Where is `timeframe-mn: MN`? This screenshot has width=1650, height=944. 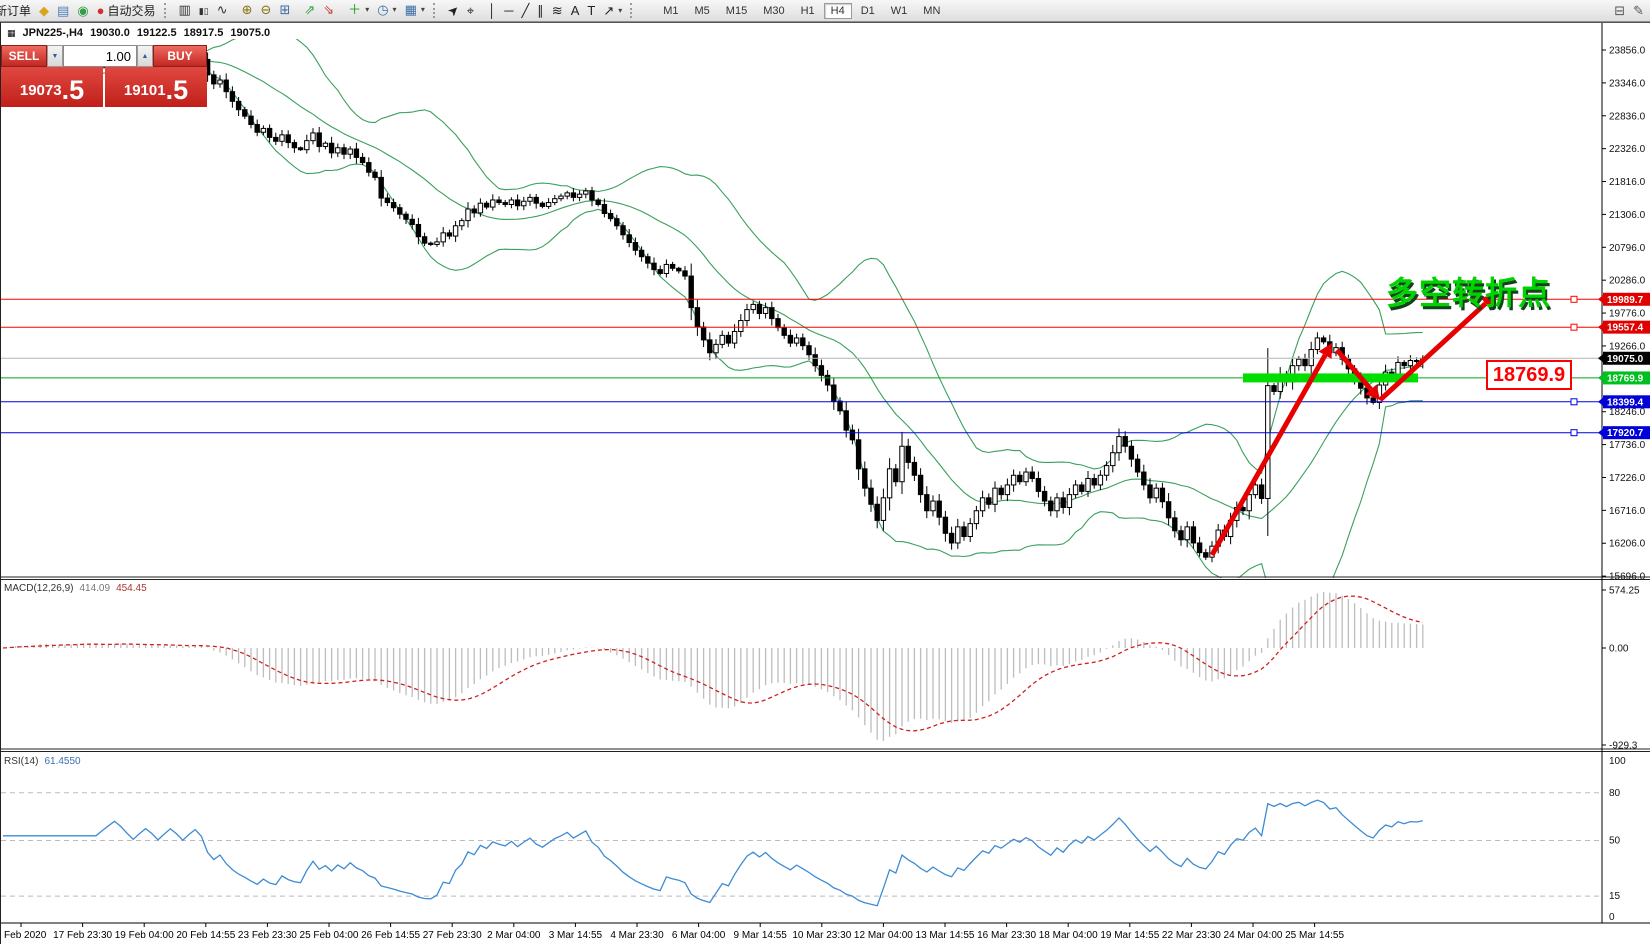
timeframe-mn: MN is located at coordinates (932, 10).